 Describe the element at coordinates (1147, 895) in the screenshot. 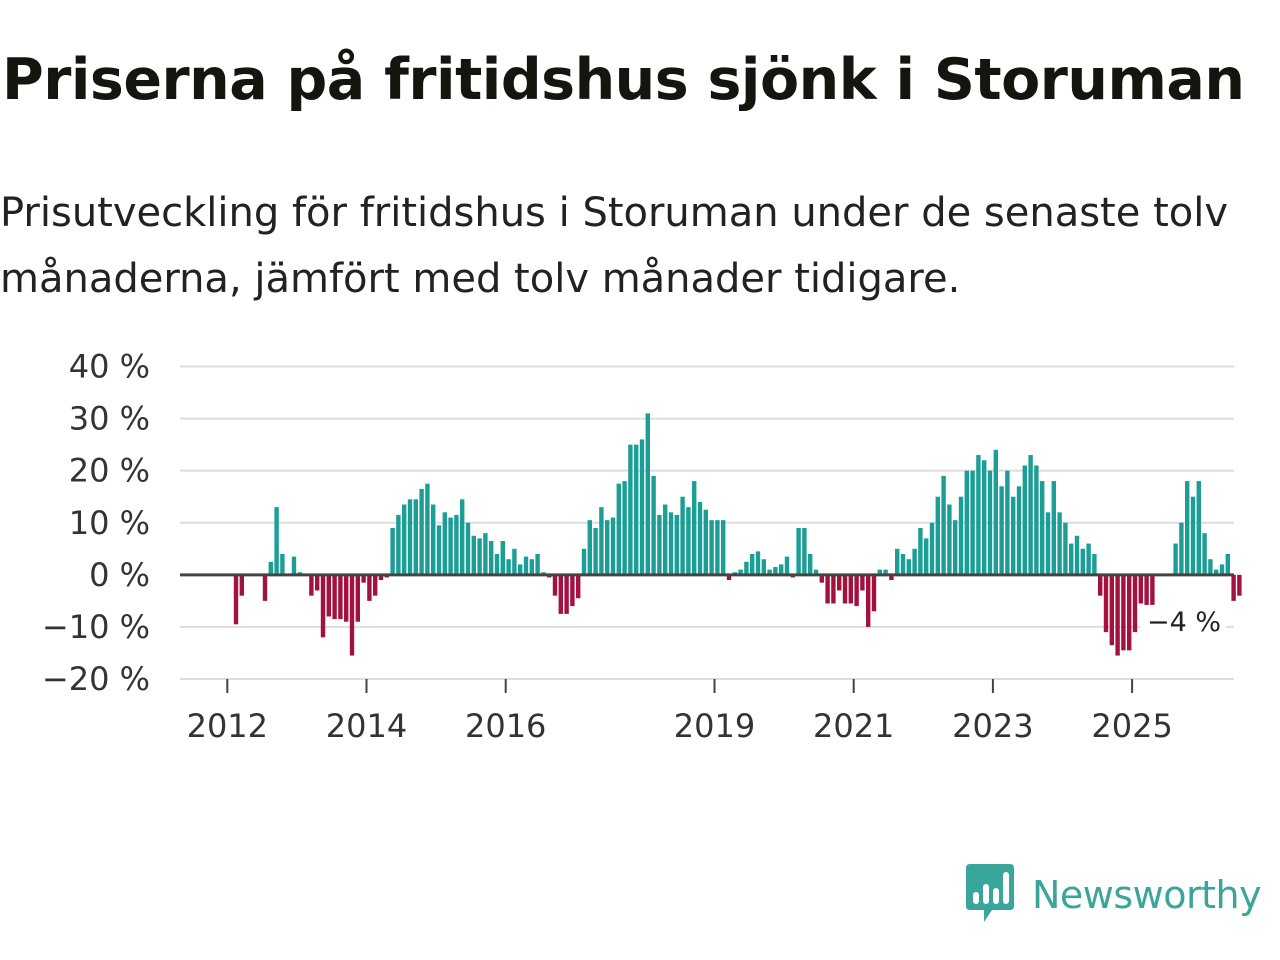

I see `brand-name: Newsworthy` at that location.